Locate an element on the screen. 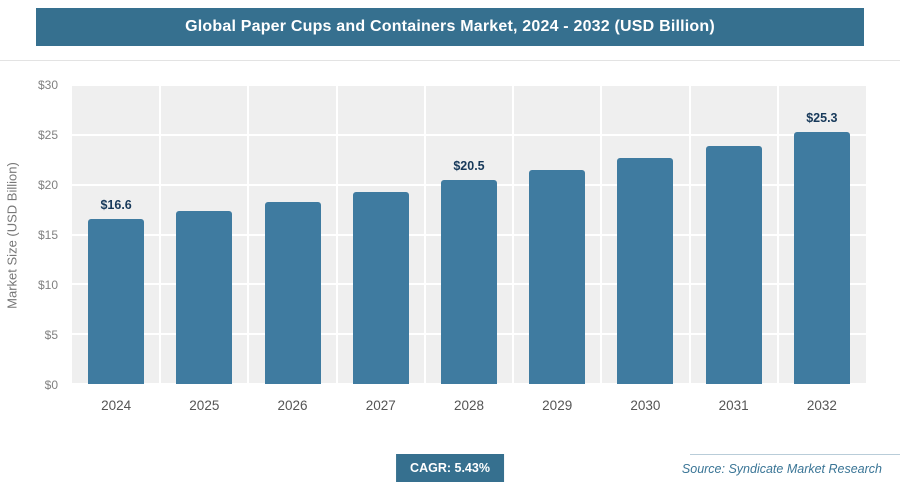 The image size is (900, 500). y-tick-label: $0 is located at coordinates (51, 385).